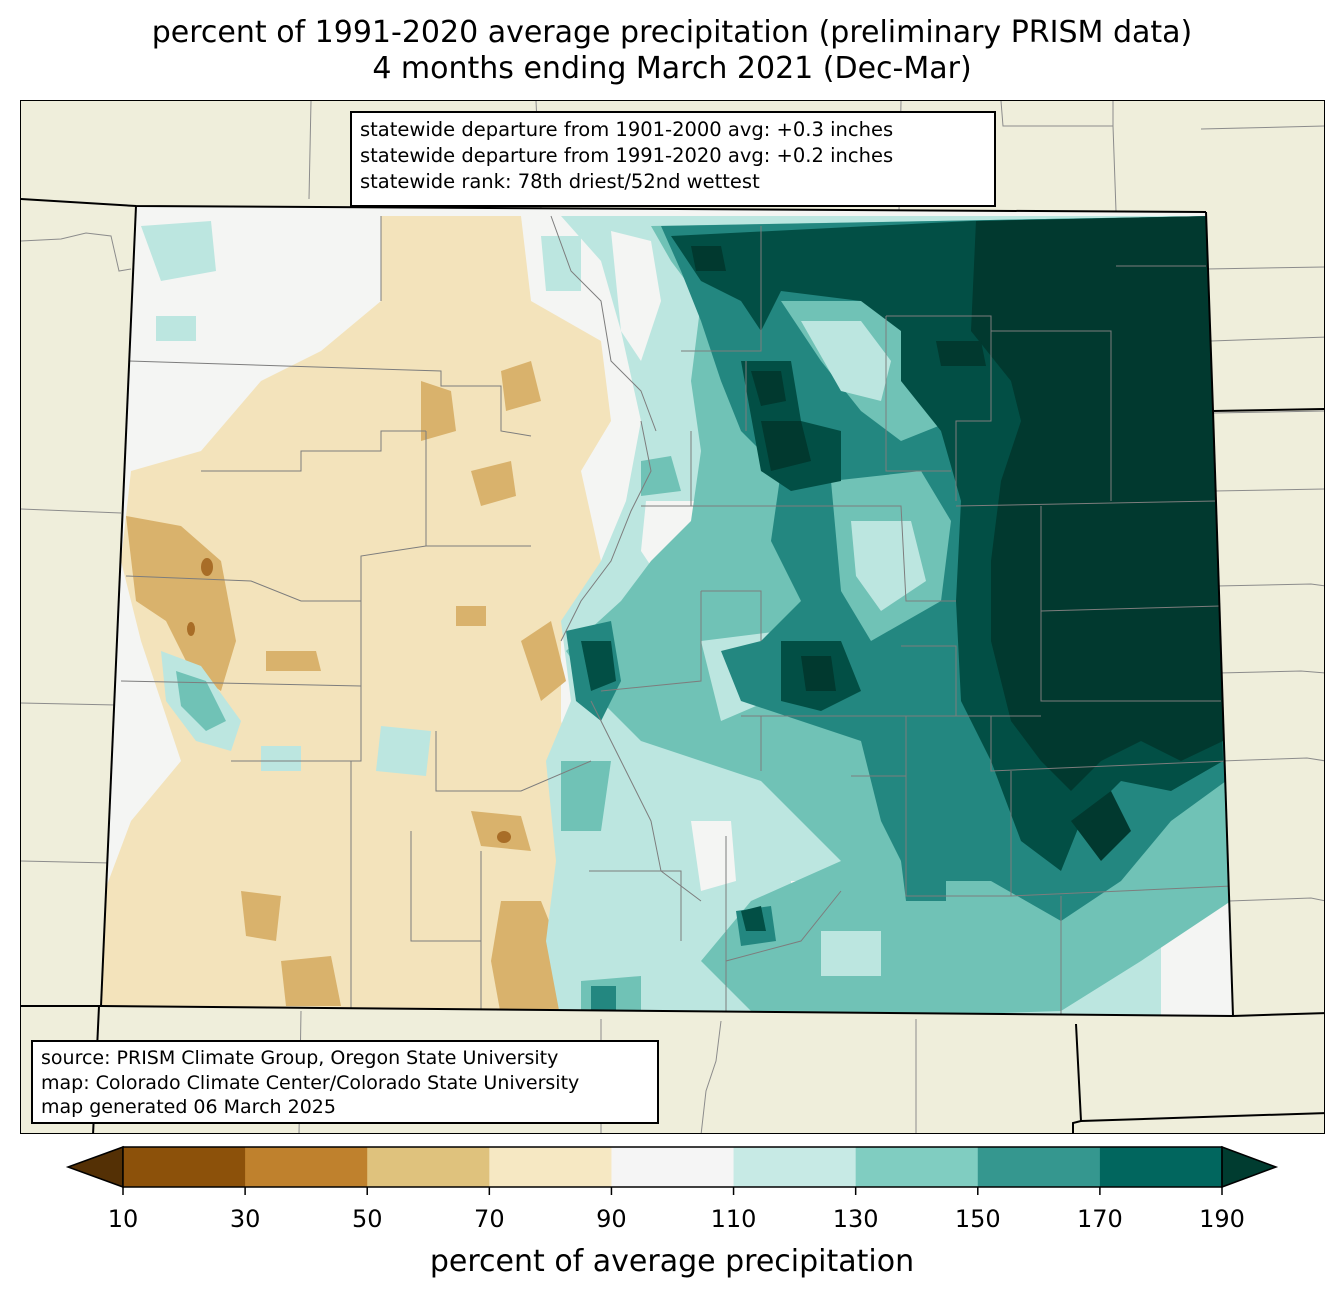 This screenshot has width=1344, height=1299. I want to click on colorbar-tick-label: 150, so click(977, 1219).